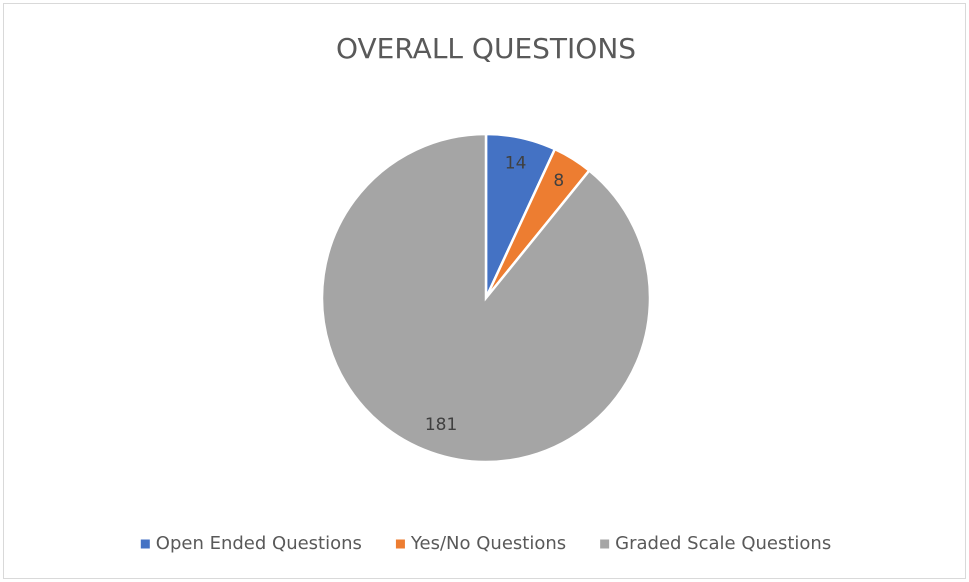 Image resolution: width=969 pixels, height=582 pixels. What do you see at coordinates (558, 181) in the screenshot?
I see `data-label: 8` at bounding box center [558, 181].